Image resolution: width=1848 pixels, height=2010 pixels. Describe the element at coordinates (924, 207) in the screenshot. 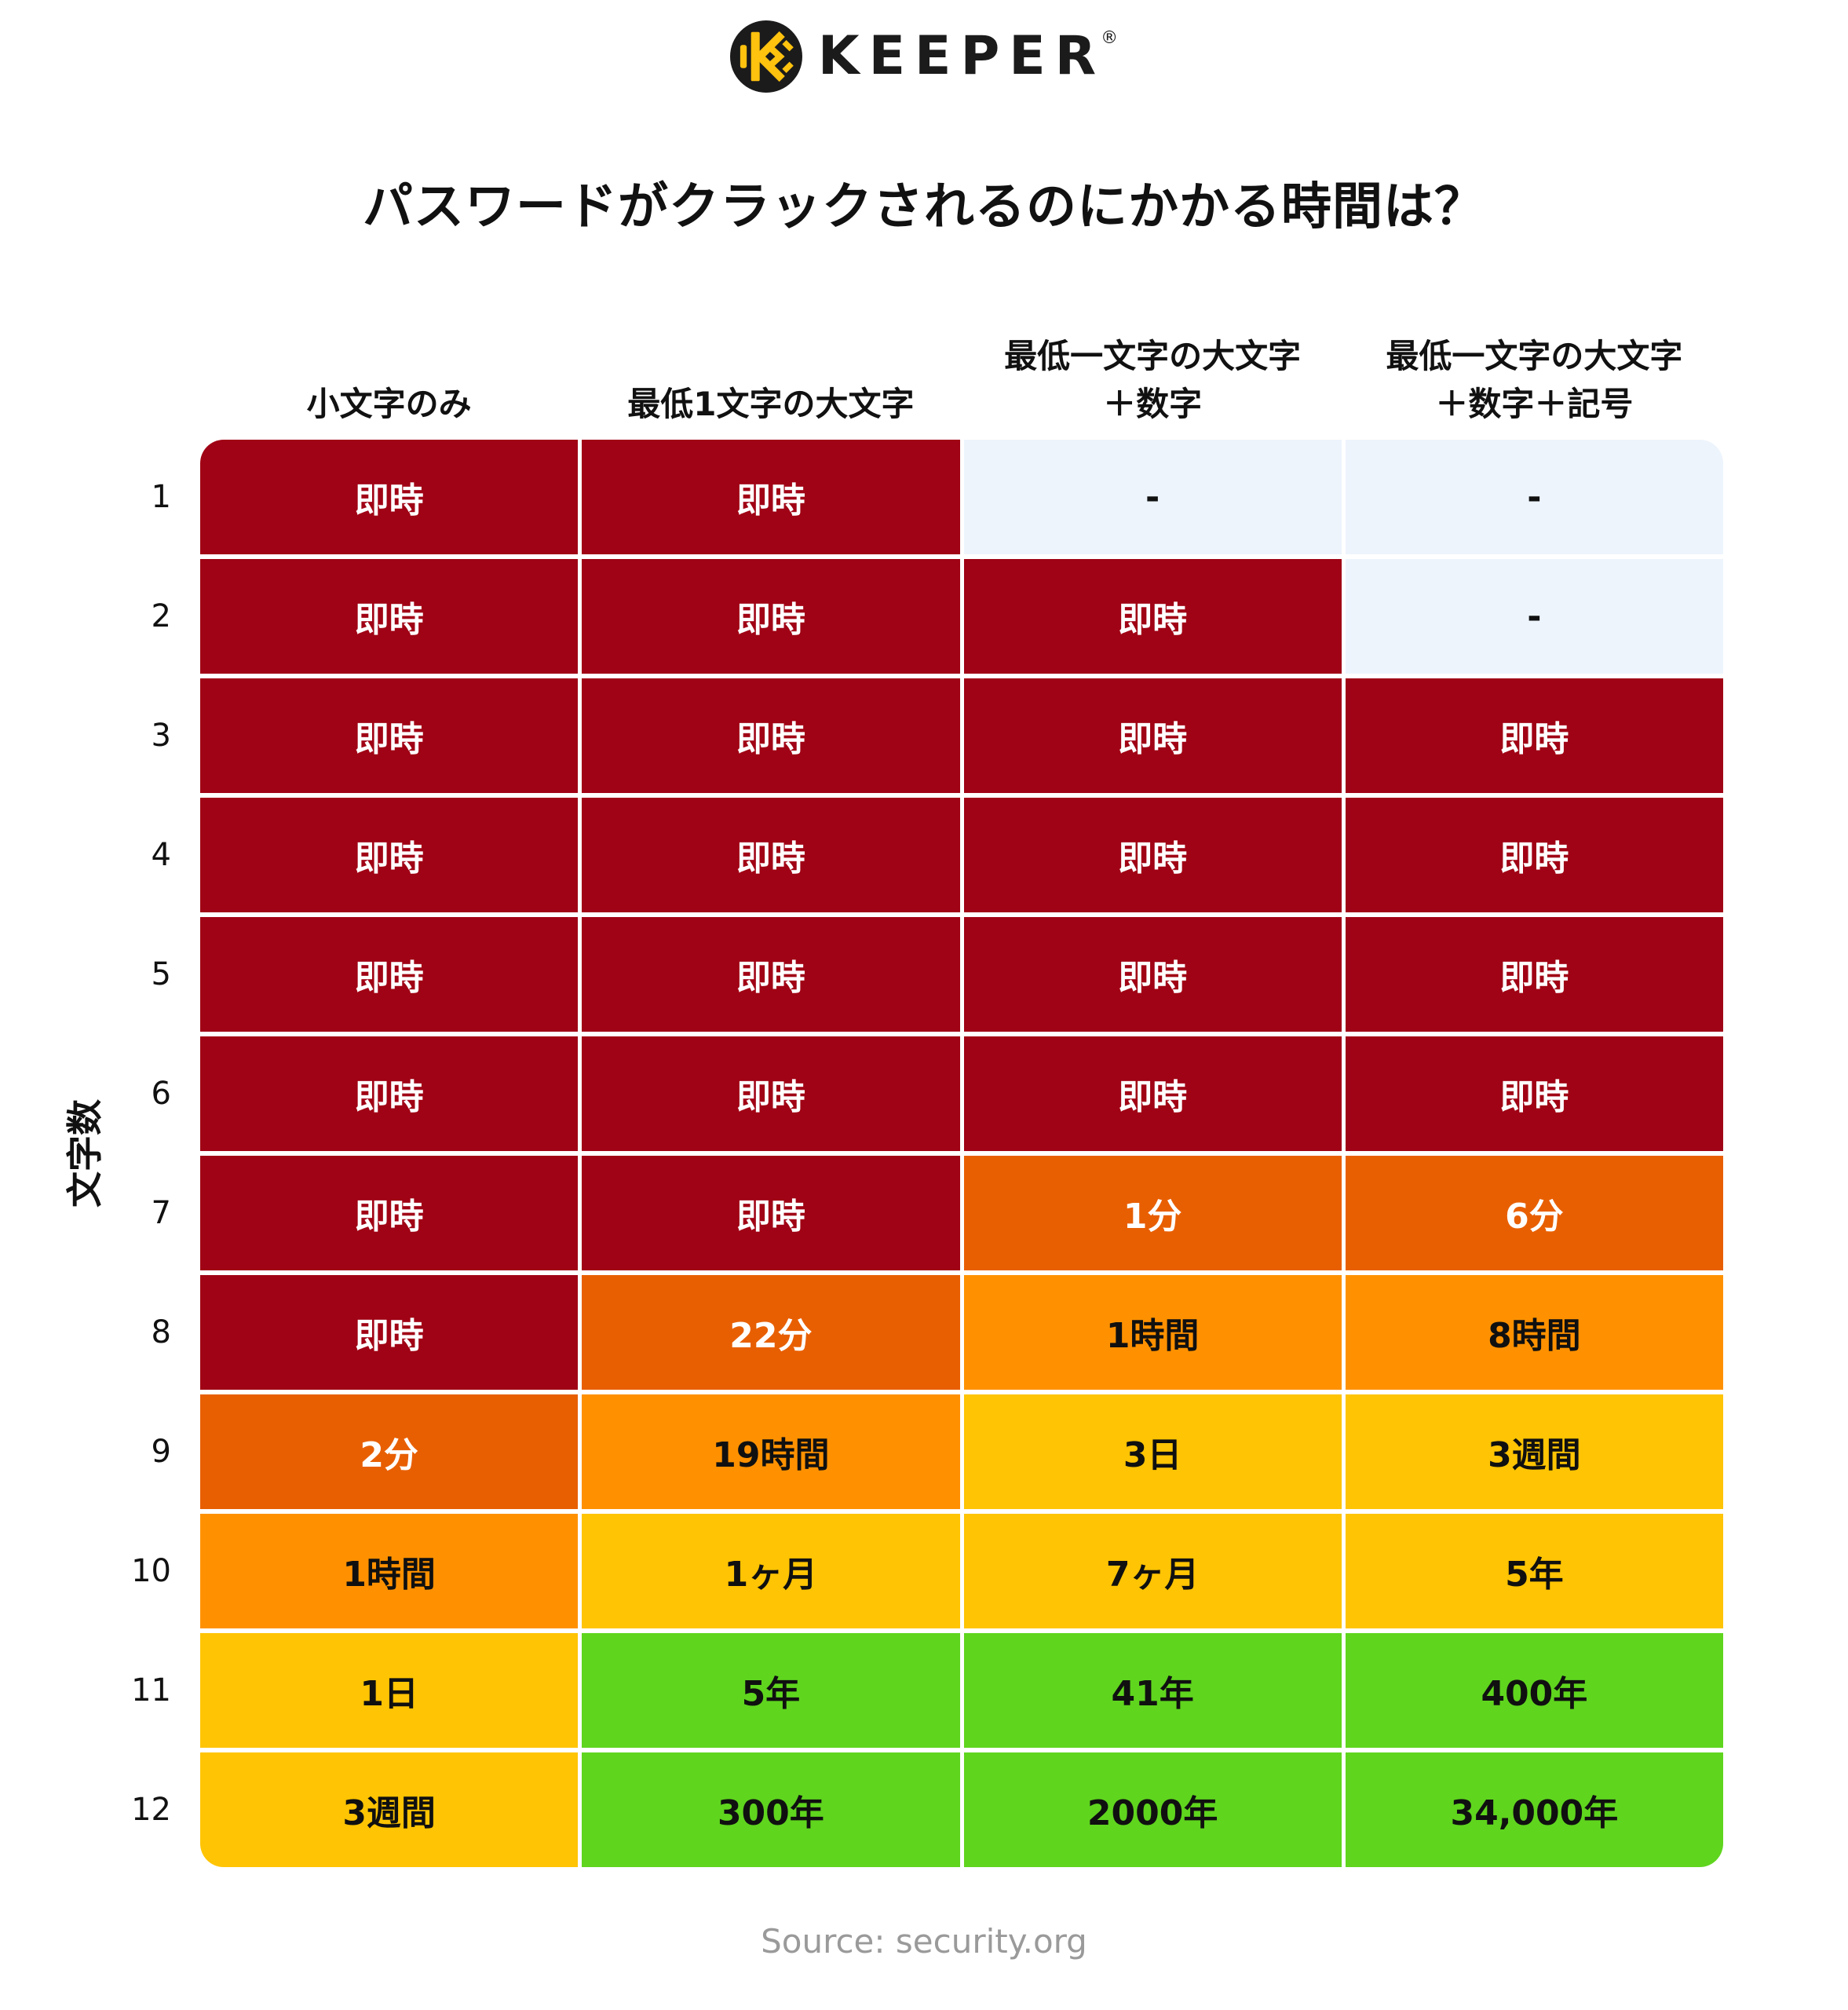

I see `page-title: パスワードがクラックされるのにかかる時間は？` at that location.